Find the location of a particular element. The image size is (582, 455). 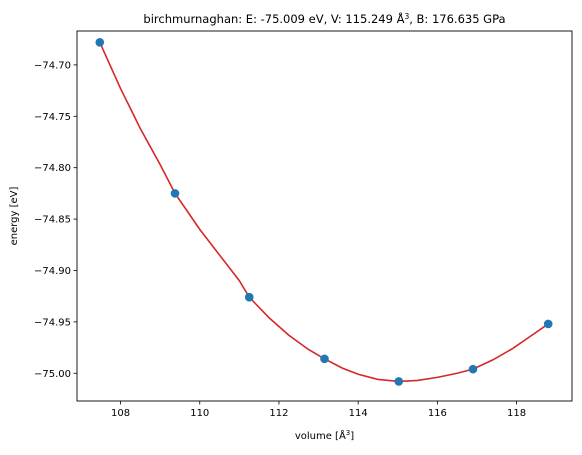

x-tick-label: 110 is located at coordinates (199, 413).